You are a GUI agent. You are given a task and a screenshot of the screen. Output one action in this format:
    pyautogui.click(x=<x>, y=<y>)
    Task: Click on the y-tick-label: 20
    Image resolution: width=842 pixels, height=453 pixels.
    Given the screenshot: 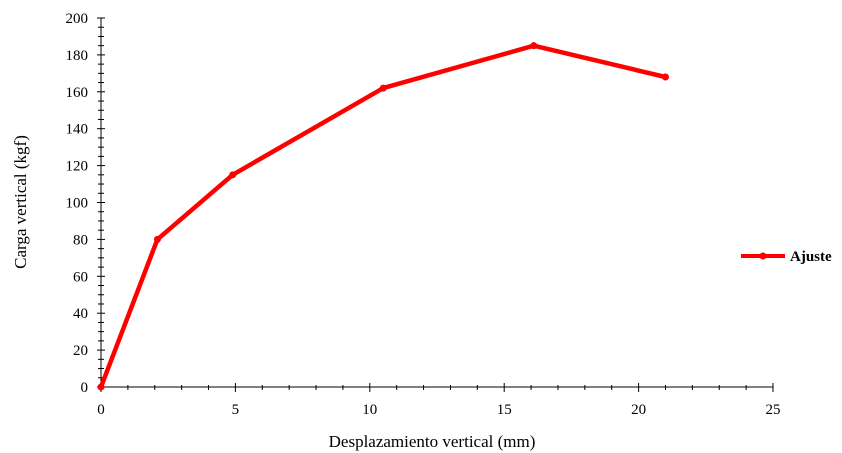 What is the action you would take?
    pyautogui.click(x=80, y=351)
    